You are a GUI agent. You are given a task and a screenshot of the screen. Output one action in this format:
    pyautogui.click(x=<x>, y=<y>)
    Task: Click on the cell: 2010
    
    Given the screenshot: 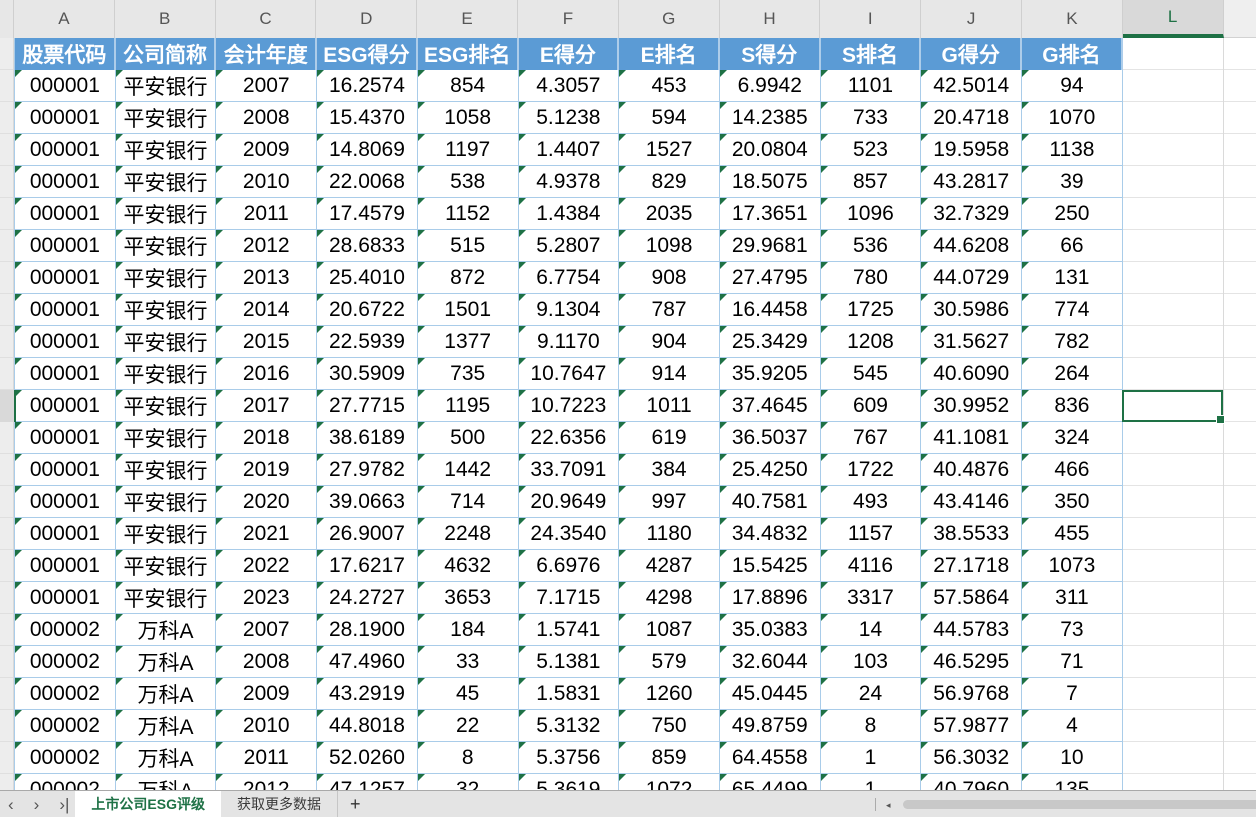 What is the action you would take?
    pyautogui.click(x=267, y=182)
    